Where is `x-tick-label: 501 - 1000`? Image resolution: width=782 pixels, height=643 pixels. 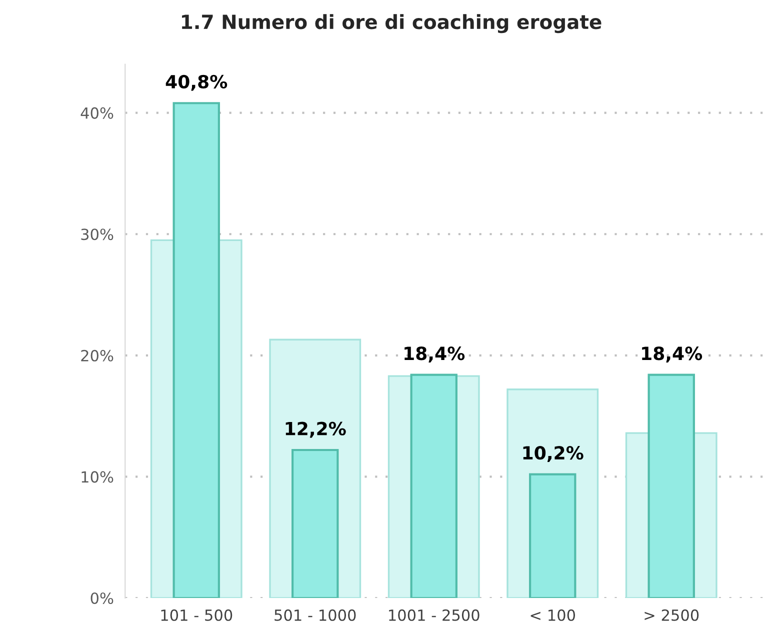
x-tick-label: 501 - 1000 is located at coordinates (315, 615).